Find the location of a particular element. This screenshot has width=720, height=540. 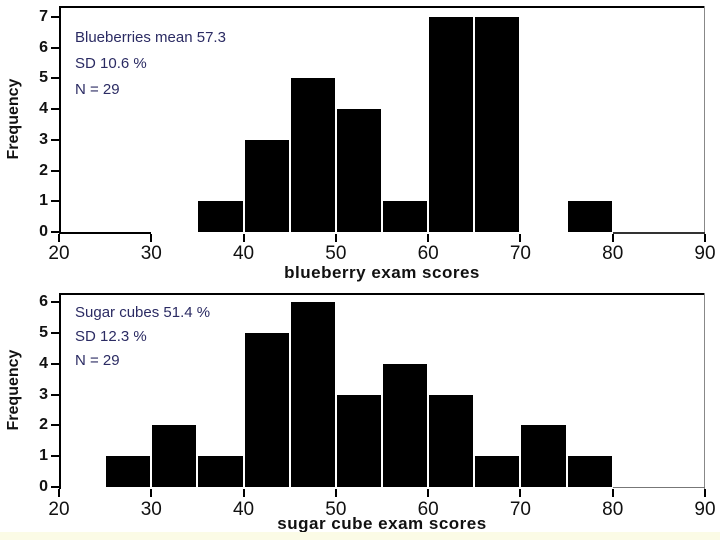

y-tick-label: 1 is located at coordinates (43, 456).